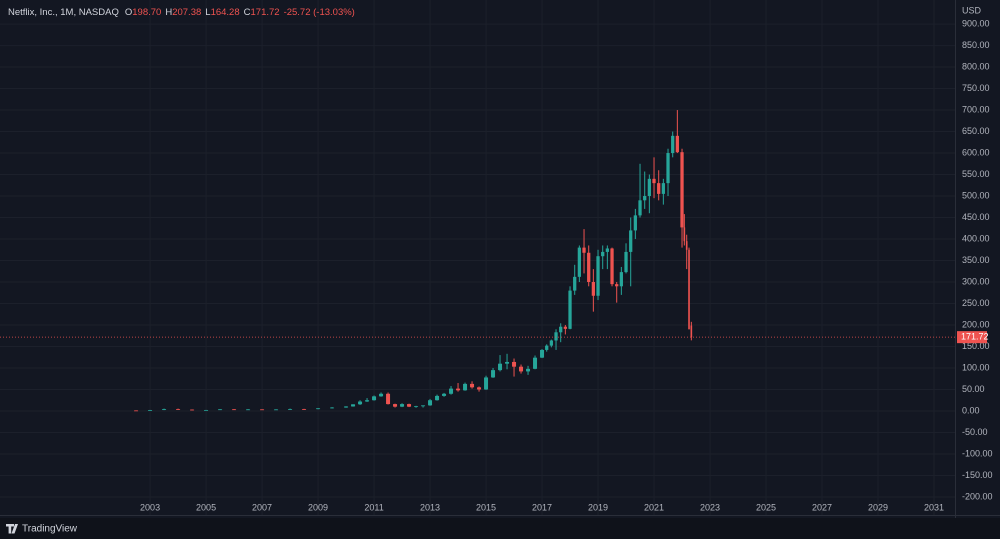 The image size is (1000, 539). What do you see at coordinates (976, 324) in the screenshot?
I see `y-tick-label: 200.00` at bounding box center [976, 324].